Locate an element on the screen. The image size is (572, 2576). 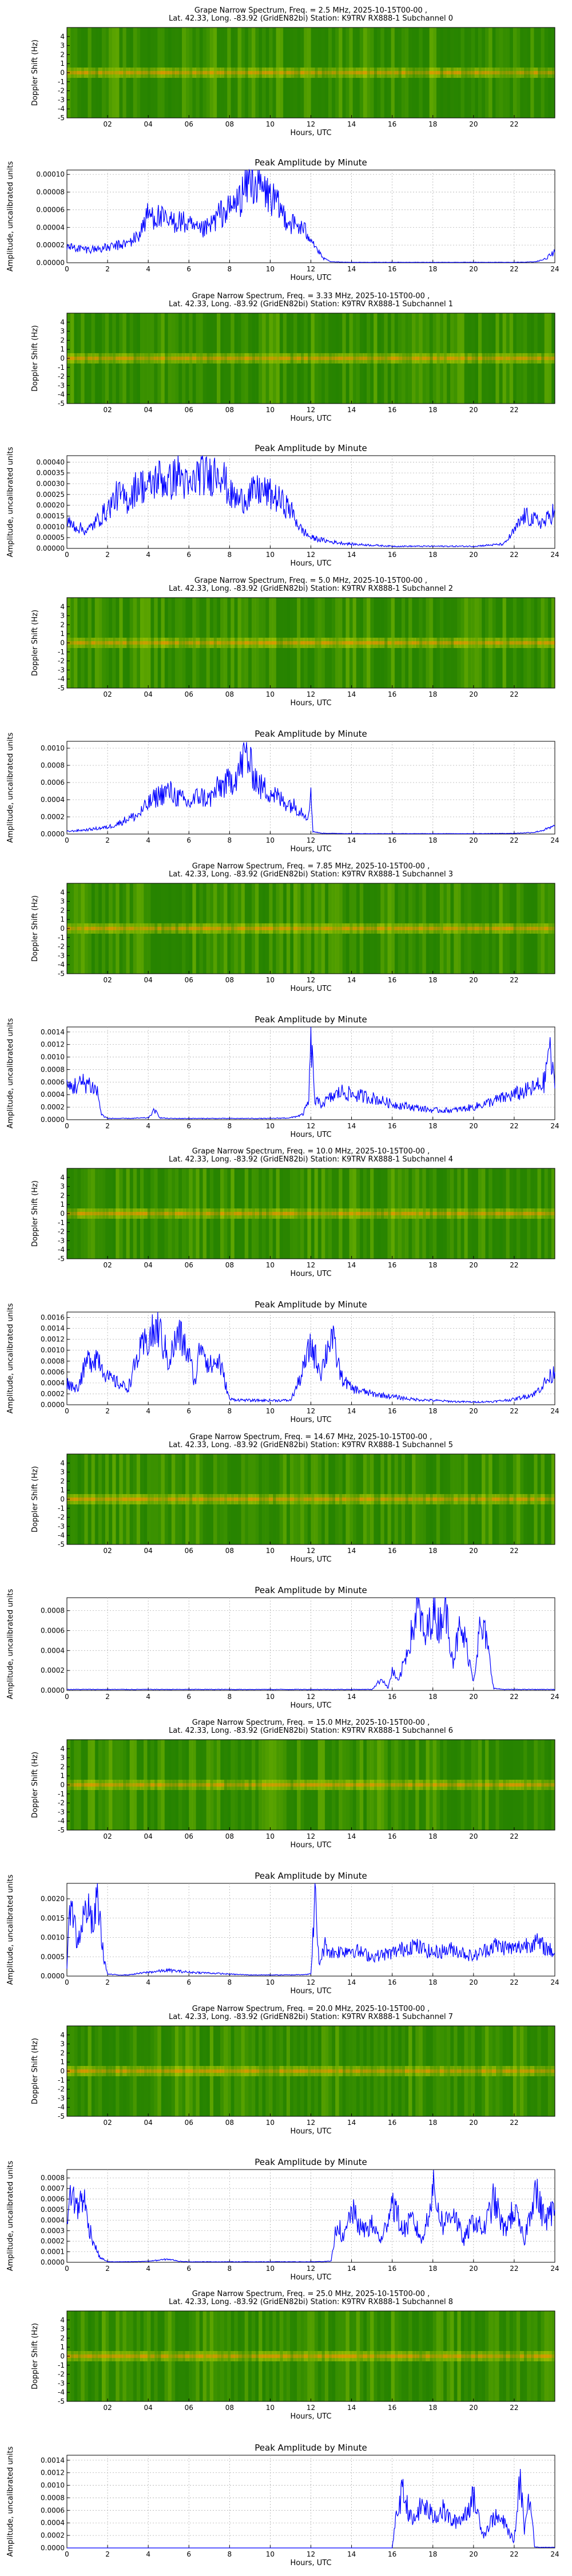
doppler-tick-label: 3 is located at coordinates (62, 616).